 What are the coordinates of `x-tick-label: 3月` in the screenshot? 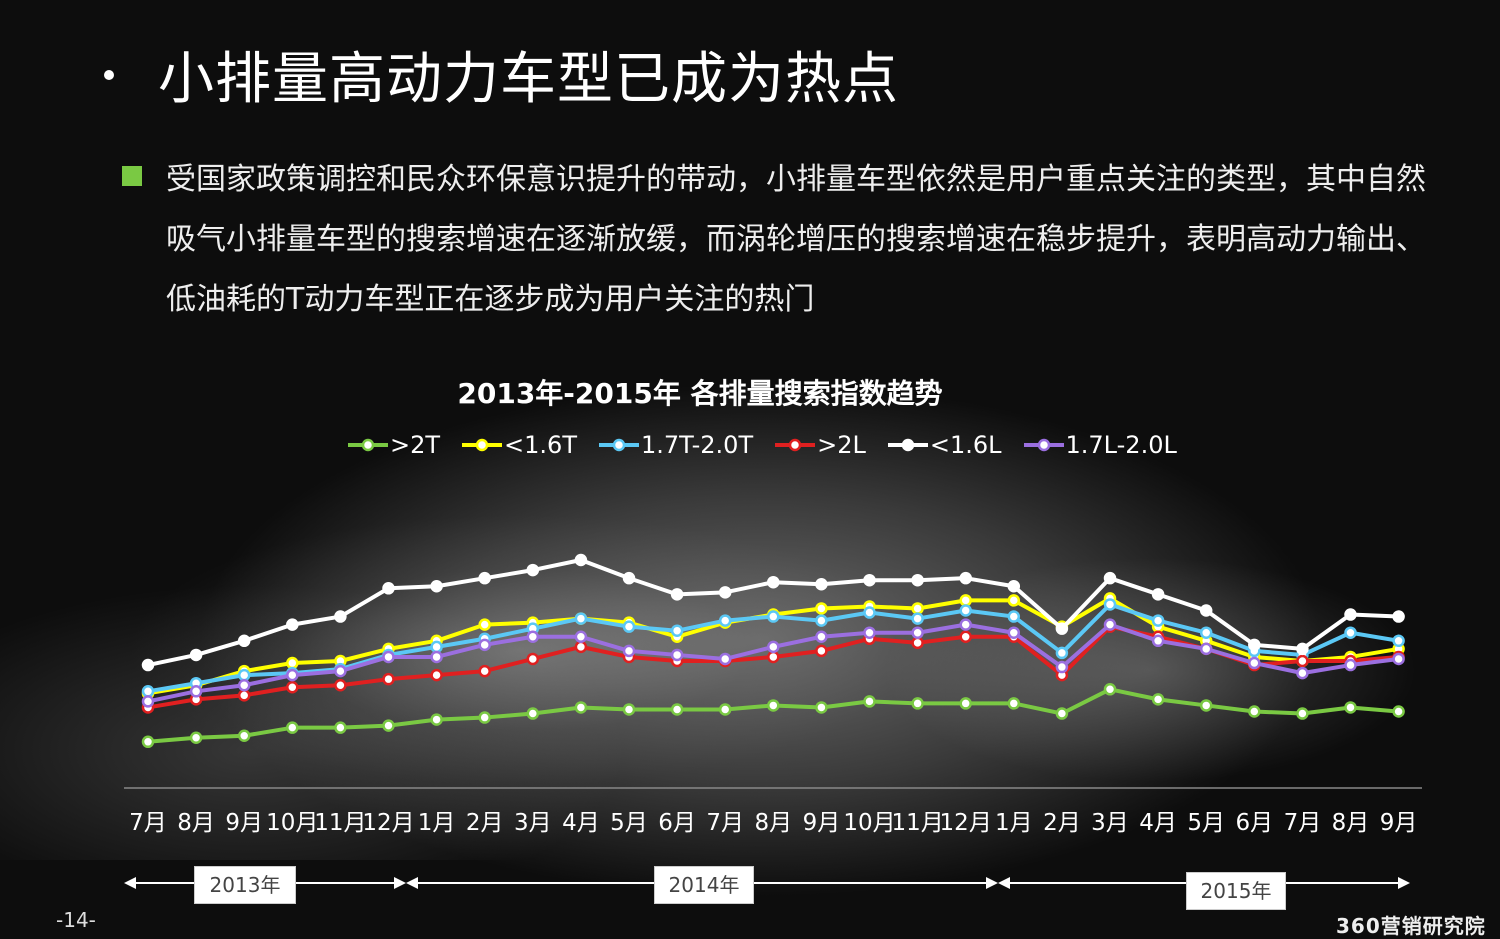 It's located at (1110, 823).